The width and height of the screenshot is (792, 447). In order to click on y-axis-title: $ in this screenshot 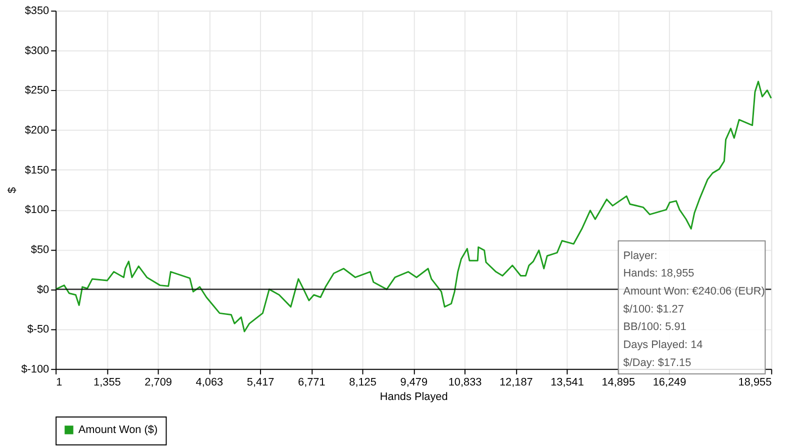, I will do `click(12, 190)`.